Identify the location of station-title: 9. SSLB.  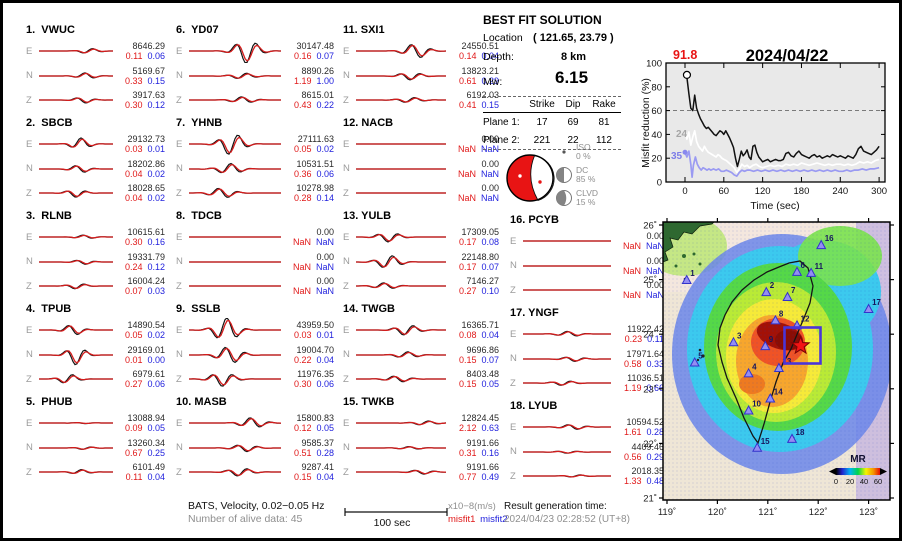
(198, 309).